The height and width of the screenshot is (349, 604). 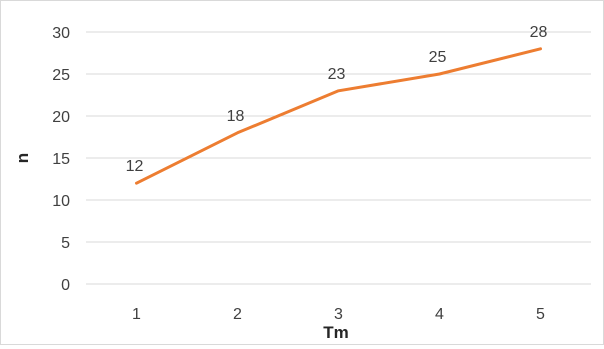 What do you see at coordinates (237, 314) in the screenshot?
I see `x-tick-label: 2` at bounding box center [237, 314].